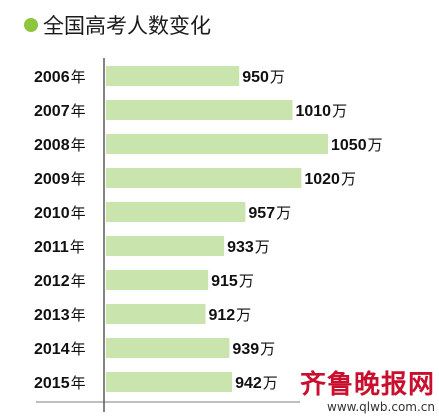 The image size is (439, 418). I want to click on bar-2012, so click(157, 280).